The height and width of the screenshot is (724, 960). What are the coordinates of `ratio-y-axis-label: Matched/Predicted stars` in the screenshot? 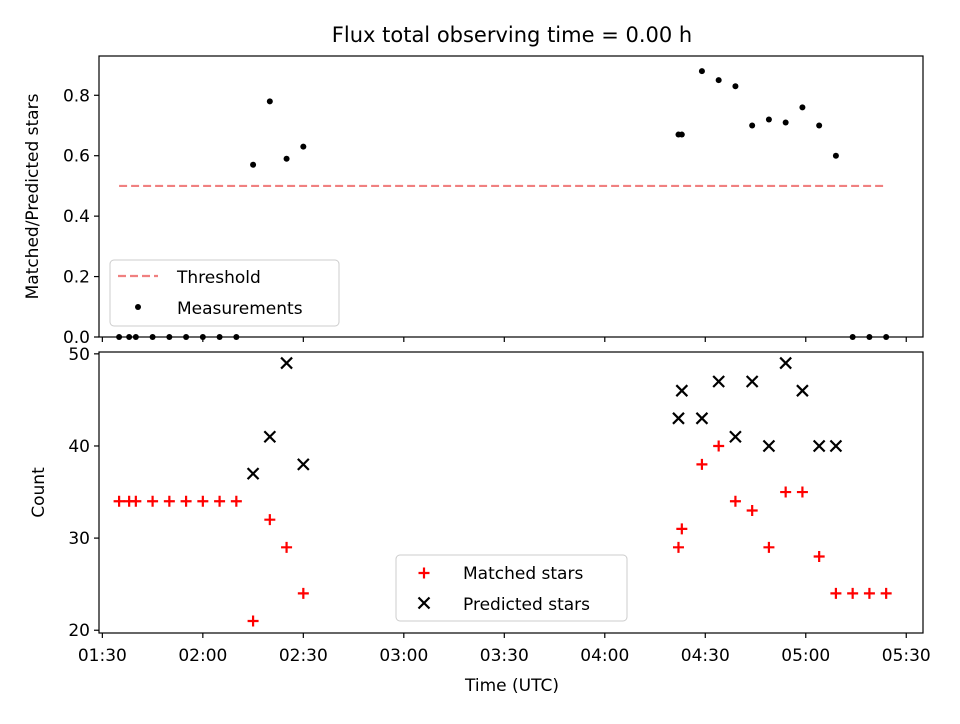 It's located at (33, 196).